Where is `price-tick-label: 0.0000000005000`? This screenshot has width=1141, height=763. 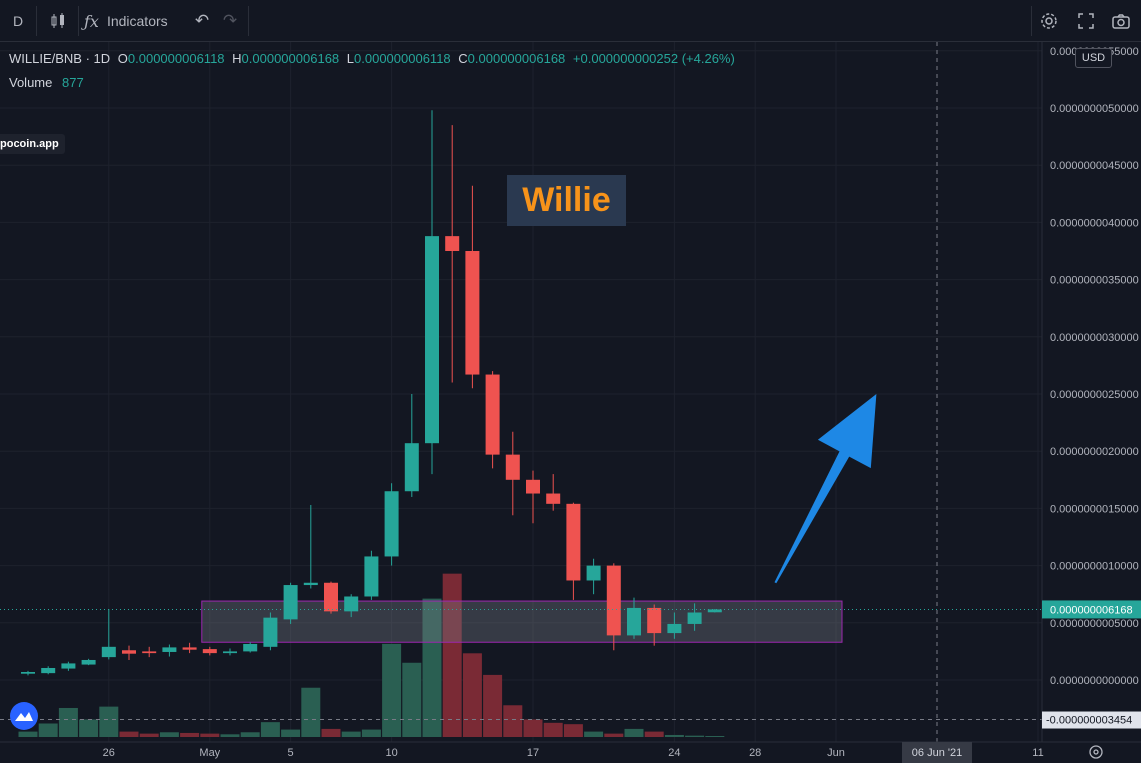
price-tick-label: 0.0000000005000 is located at coordinates (1094, 624).